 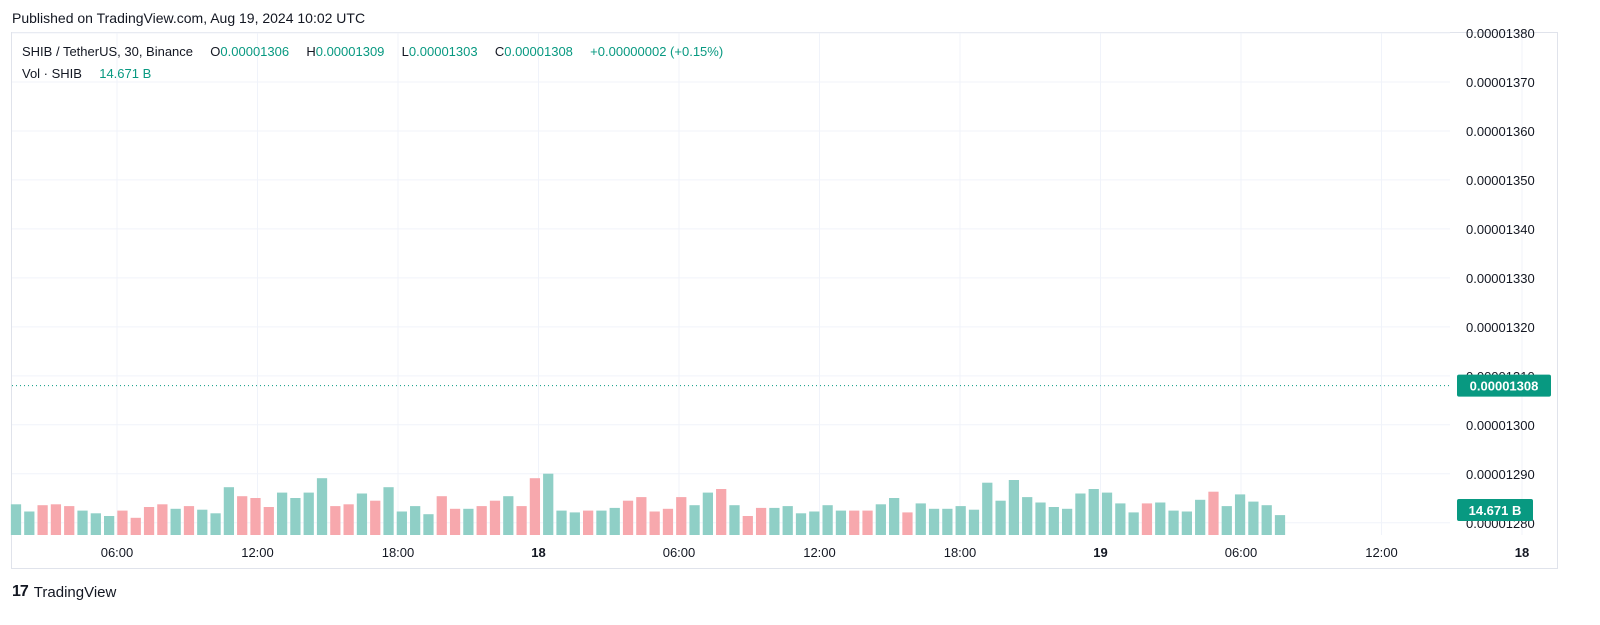 What do you see at coordinates (648, 504) in the screenshot?
I see `volume-bars` at bounding box center [648, 504].